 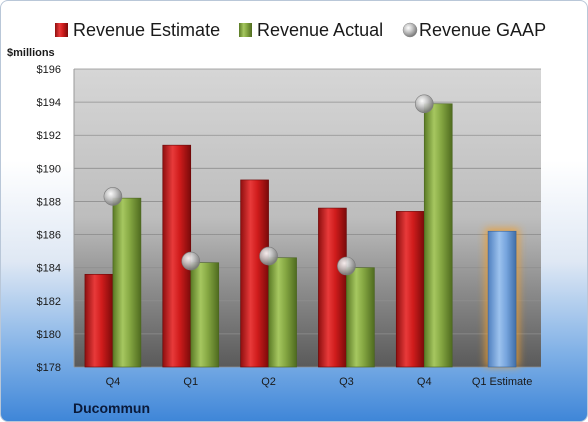 I want to click on x-category-label: Q2, so click(x=268, y=382).